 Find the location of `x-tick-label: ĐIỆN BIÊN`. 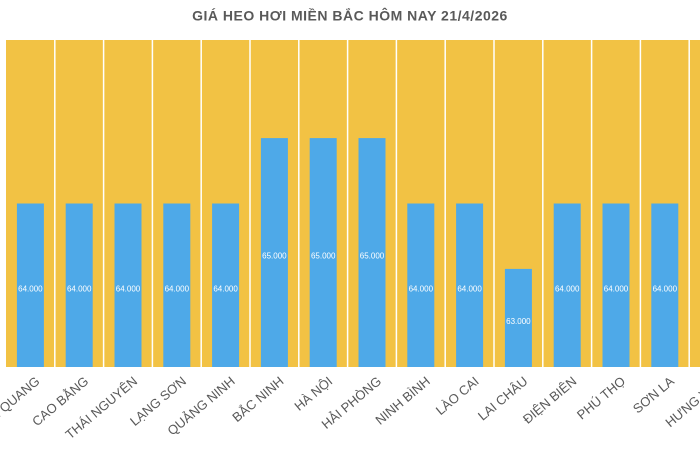

x-tick-label: ĐIỆN BIÊN is located at coordinates (549, 399).